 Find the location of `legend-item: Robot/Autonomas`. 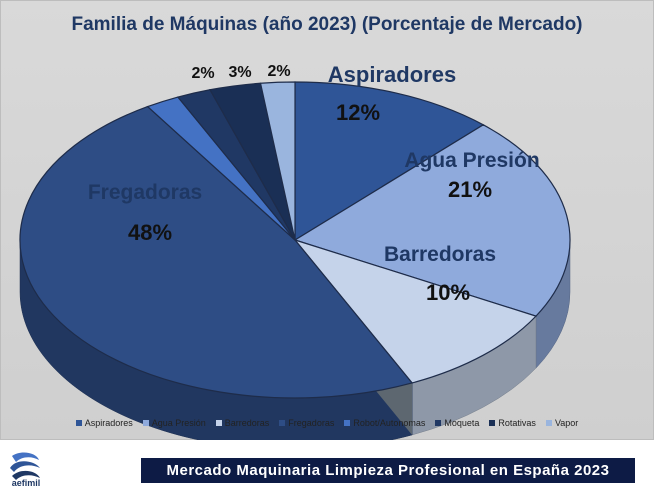

legend-item: Robot/Autonomas is located at coordinates (384, 423).